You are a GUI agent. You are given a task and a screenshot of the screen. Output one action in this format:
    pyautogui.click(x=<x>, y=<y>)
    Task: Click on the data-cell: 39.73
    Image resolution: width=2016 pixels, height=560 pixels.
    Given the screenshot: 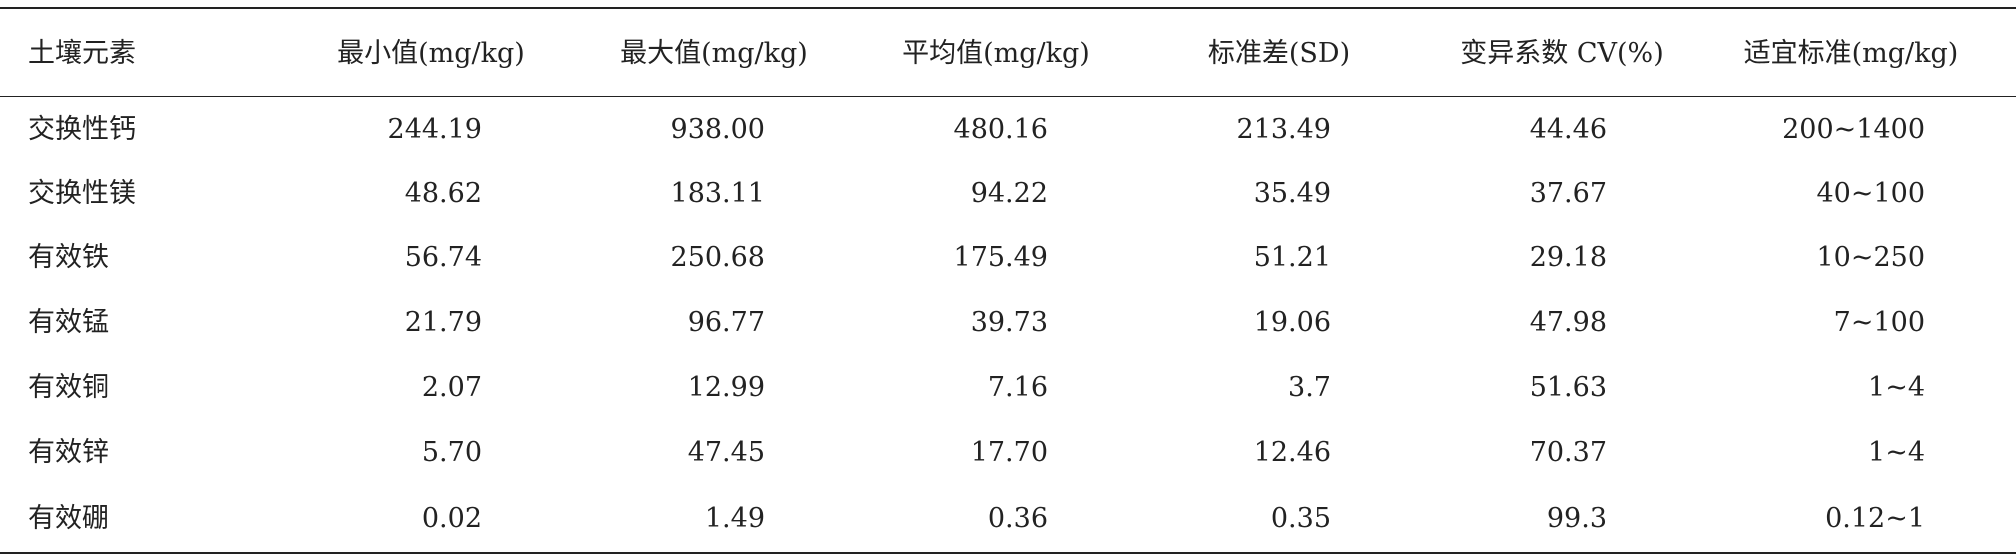 What is the action you would take?
    pyautogui.click(x=1009, y=322)
    